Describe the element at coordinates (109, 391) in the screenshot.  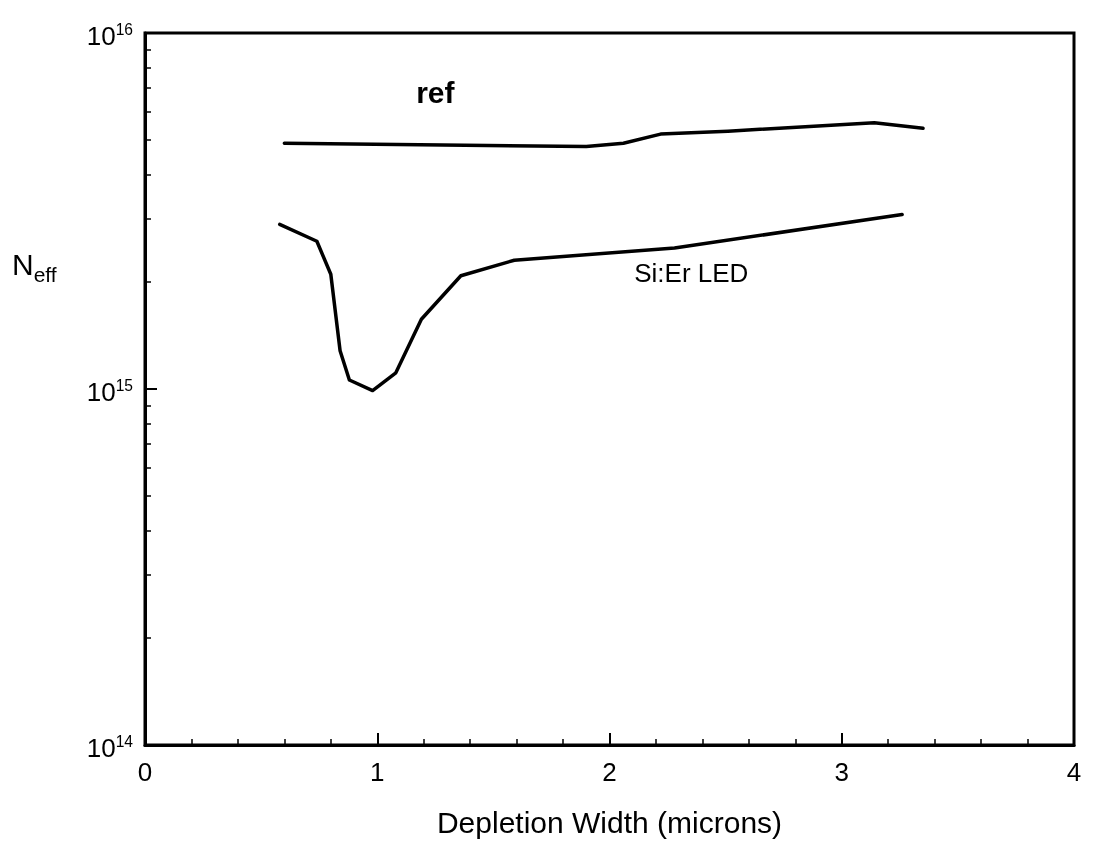
I see `y-tick-label: 10$^{15}$` at that location.